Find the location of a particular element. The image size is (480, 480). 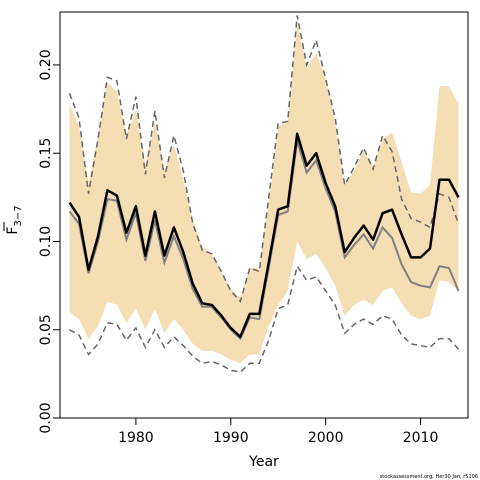

y-axis-title: F3−7 is located at coordinates (13, 220).